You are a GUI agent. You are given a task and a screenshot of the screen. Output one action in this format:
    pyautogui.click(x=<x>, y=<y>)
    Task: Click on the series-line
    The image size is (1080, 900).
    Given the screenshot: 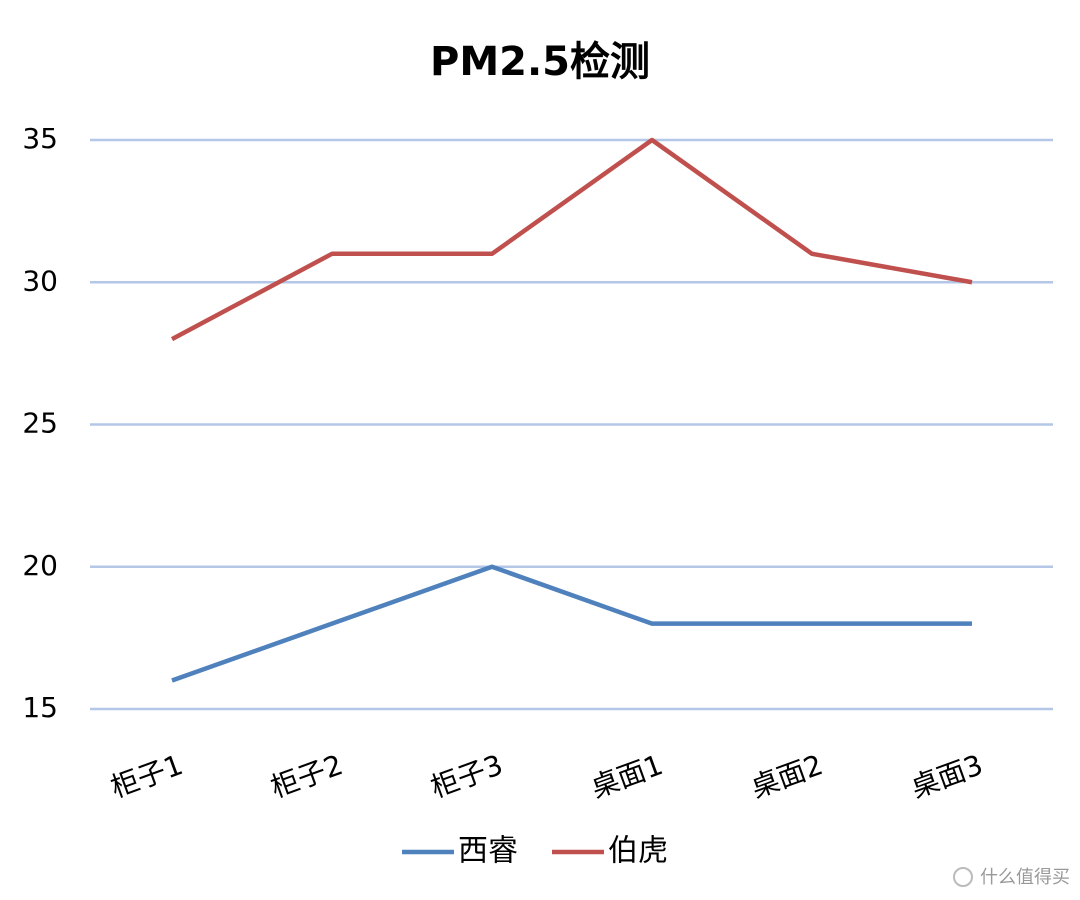 What is the action you would take?
    pyautogui.click(x=571, y=623)
    